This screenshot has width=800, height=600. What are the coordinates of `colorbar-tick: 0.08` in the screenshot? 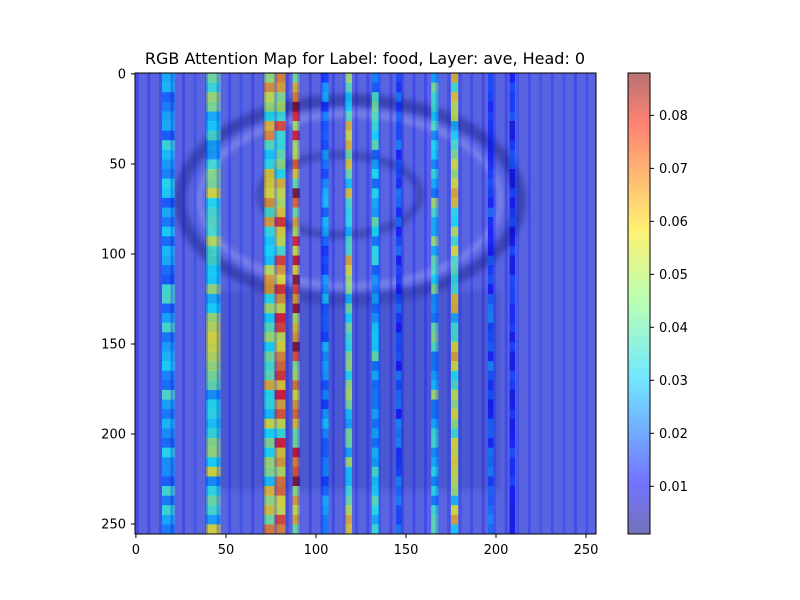 It's located at (669, 116).